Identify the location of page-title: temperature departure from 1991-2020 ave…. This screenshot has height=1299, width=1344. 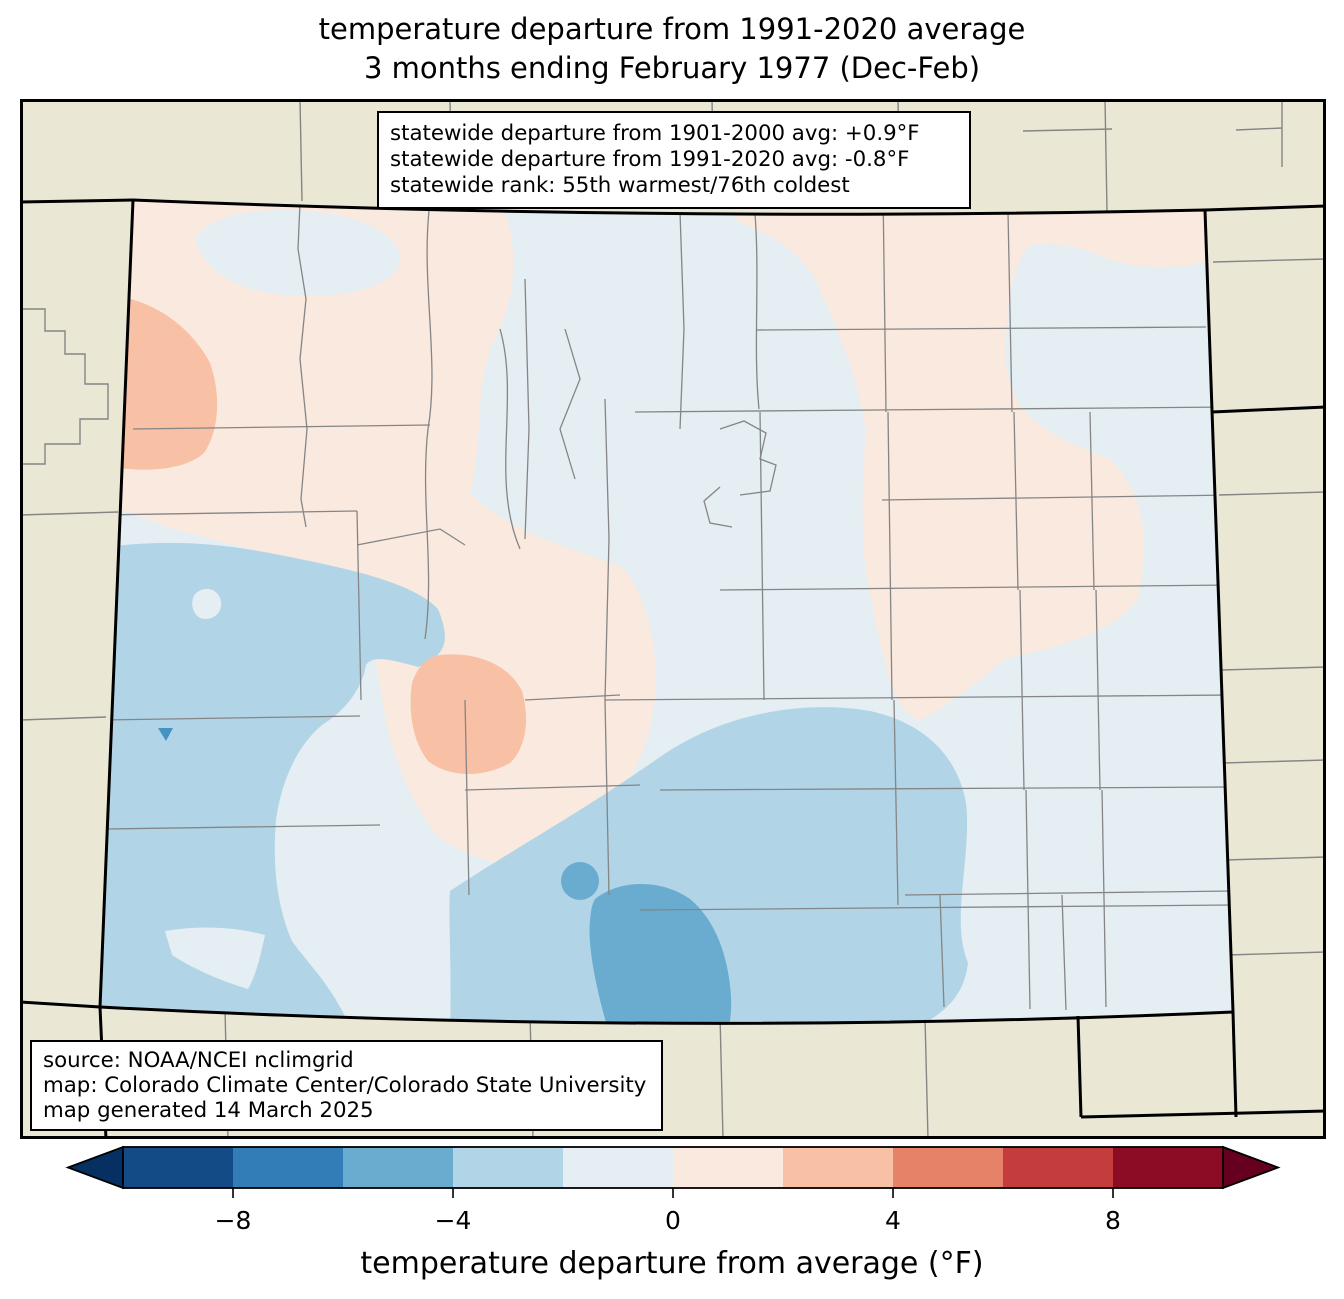
(672, 49).